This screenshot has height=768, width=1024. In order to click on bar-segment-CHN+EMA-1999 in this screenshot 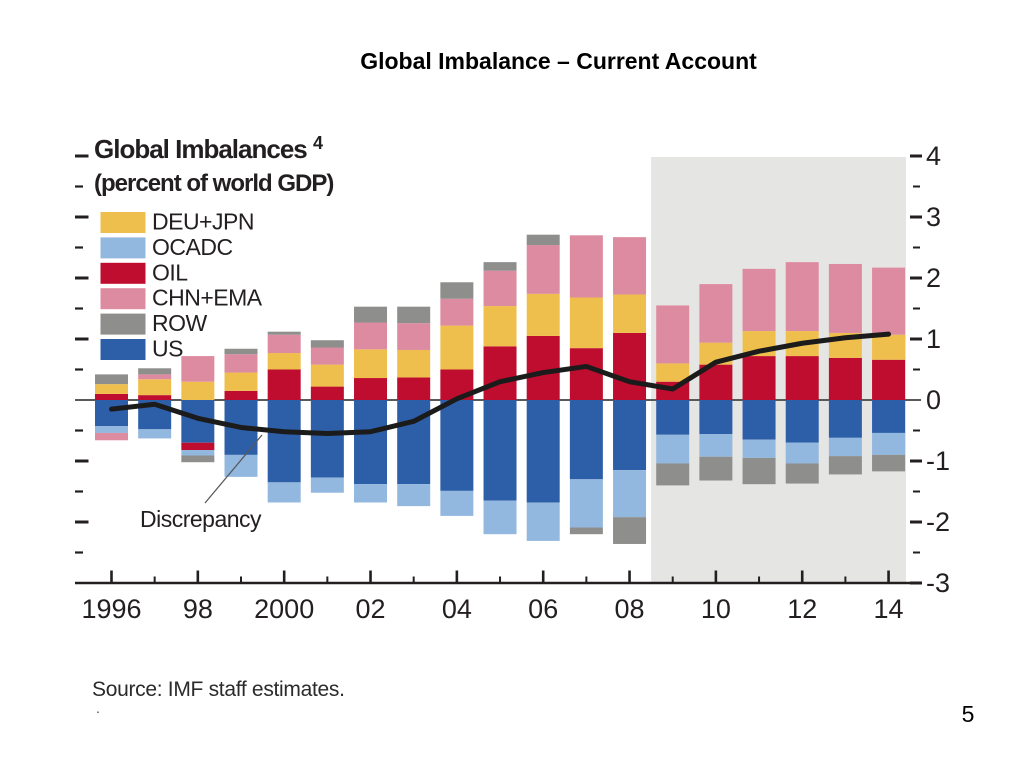, I will do `click(241, 363)`.